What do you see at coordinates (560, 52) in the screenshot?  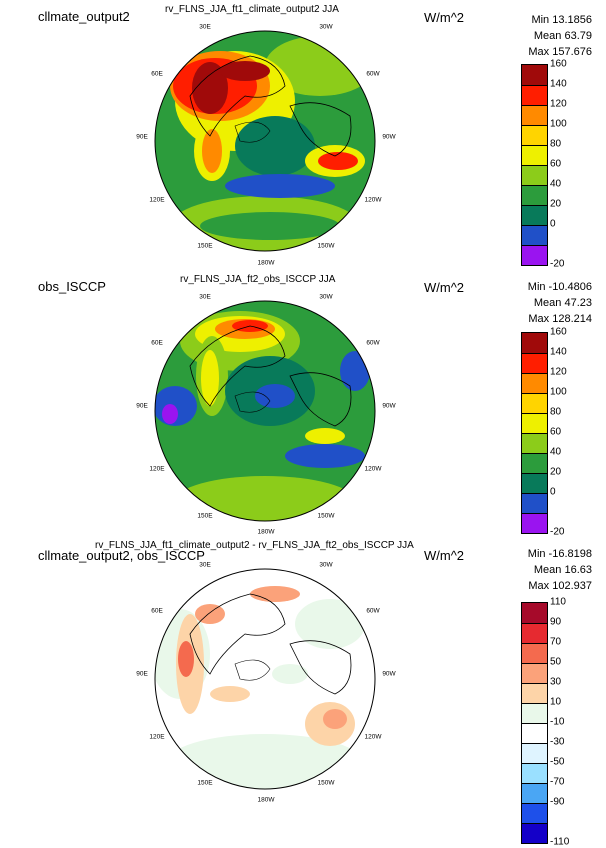 I see `stat-max: Max 157.676` at bounding box center [560, 52].